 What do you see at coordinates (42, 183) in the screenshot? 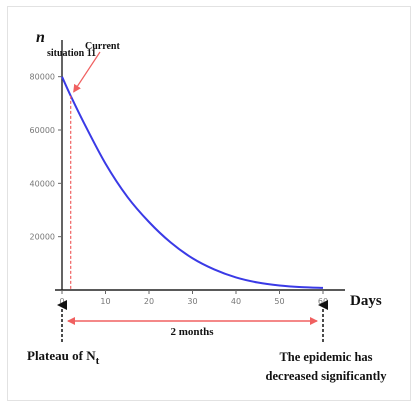
I see `y-tick-label: 40000` at bounding box center [42, 183].